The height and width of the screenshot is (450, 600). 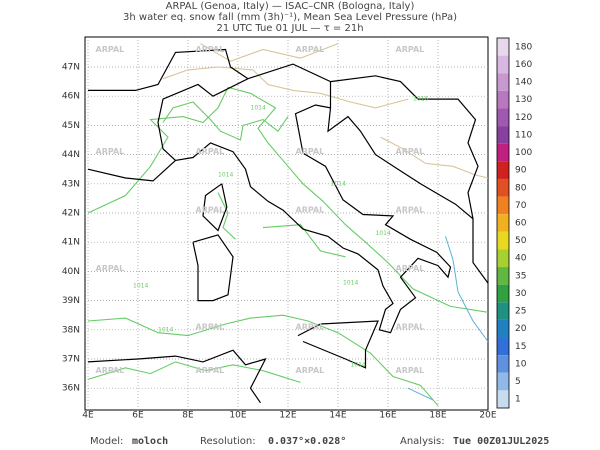 What do you see at coordinates (437, 416) in the screenshot?
I see `lon-label: 18E` at bounding box center [437, 416].